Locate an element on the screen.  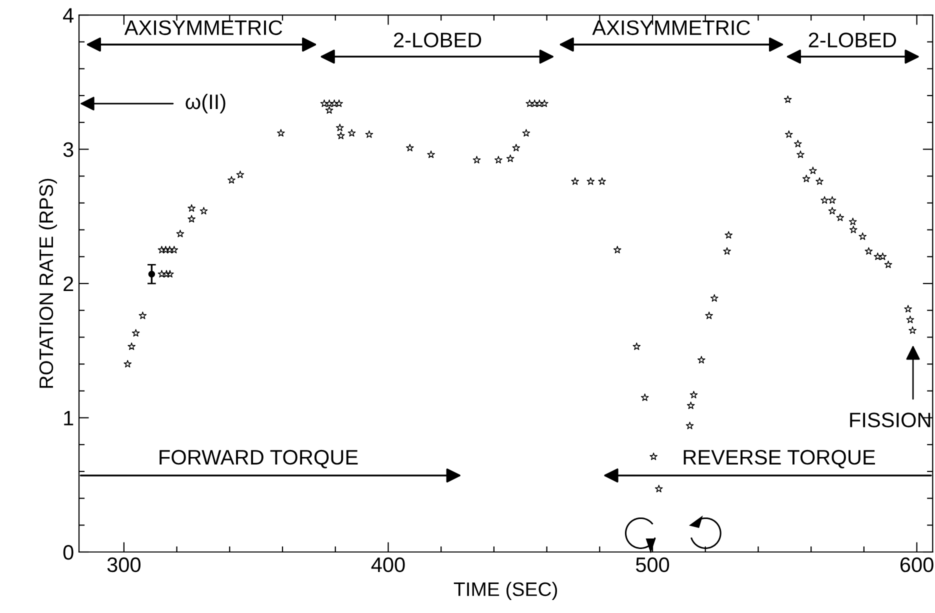
annotation: REVERSE TORQUE is located at coordinates (779, 459).